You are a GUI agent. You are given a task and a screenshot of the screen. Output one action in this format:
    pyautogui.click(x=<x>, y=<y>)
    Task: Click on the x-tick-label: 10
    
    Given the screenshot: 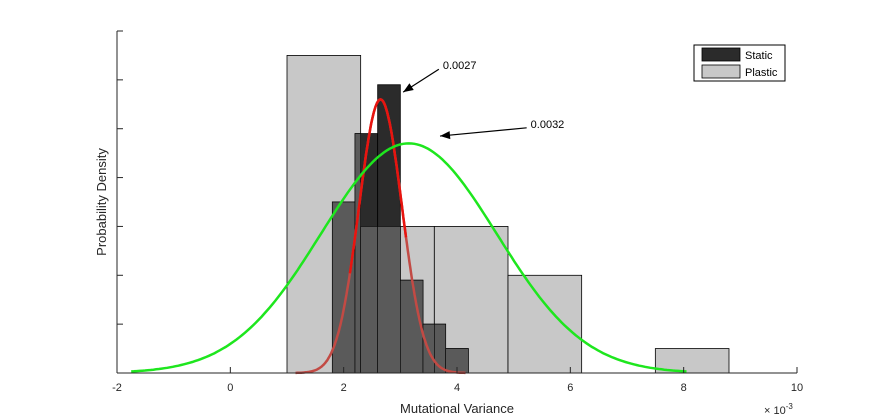 What is the action you would take?
    pyautogui.click(x=797, y=388)
    